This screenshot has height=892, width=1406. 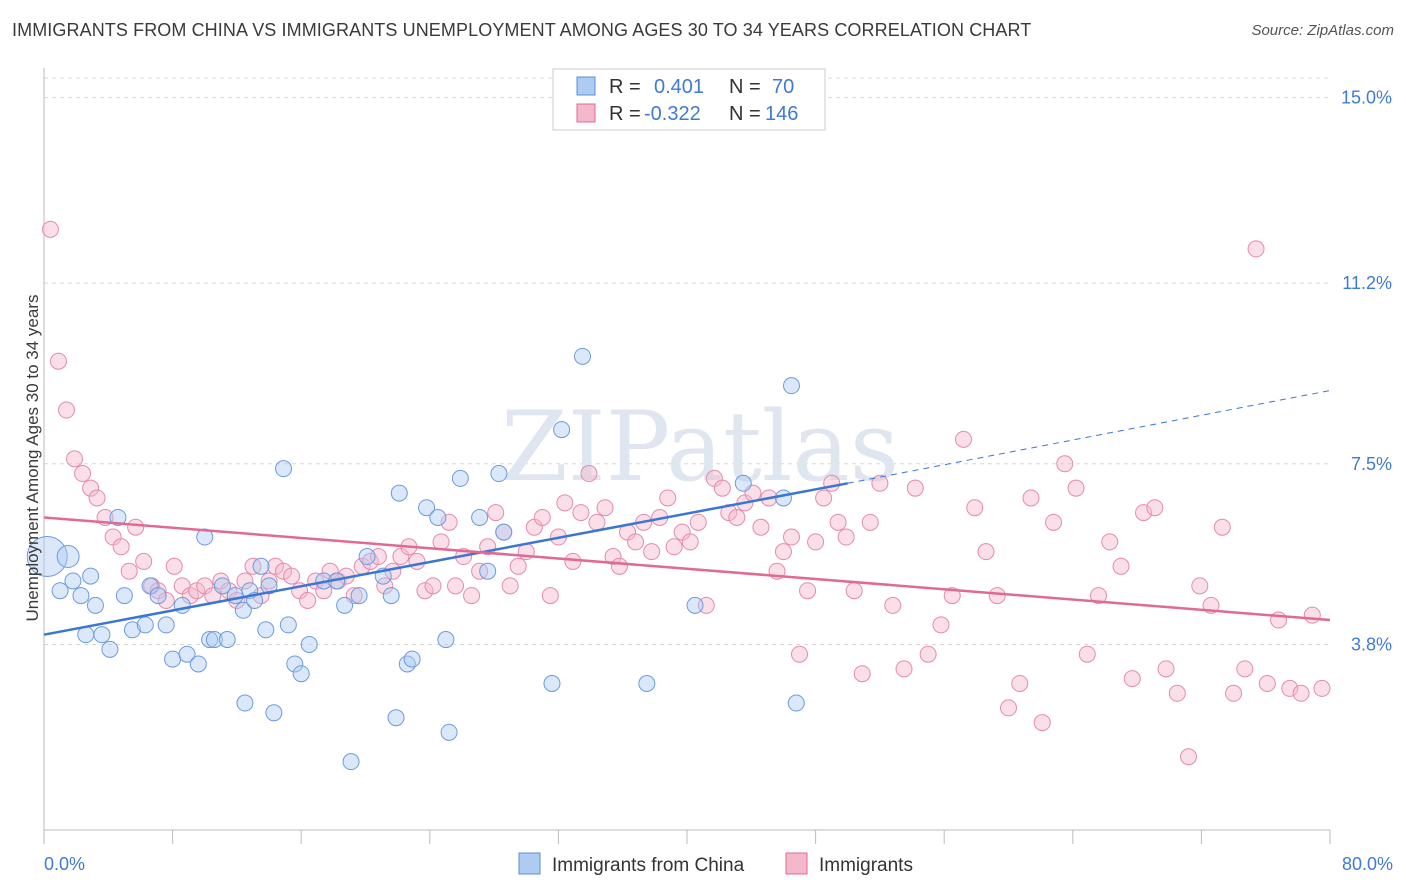 What do you see at coordinates (586, 113) in the screenshot?
I see `legend-swatch-immigrants` at bounding box center [586, 113].